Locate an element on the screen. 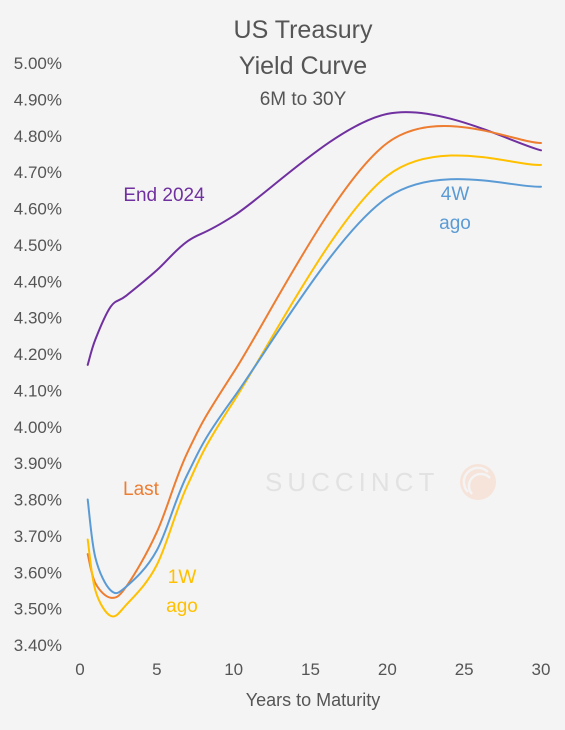  y-tick-label: 4.80% is located at coordinates (38, 136).